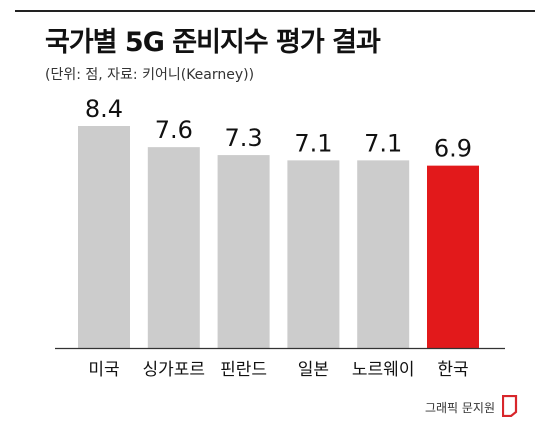 Image resolution: width=550 pixels, height=425 pixels. What do you see at coordinates (244, 138) in the screenshot?
I see `value-label-2: 7.3` at bounding box center [244, 138].